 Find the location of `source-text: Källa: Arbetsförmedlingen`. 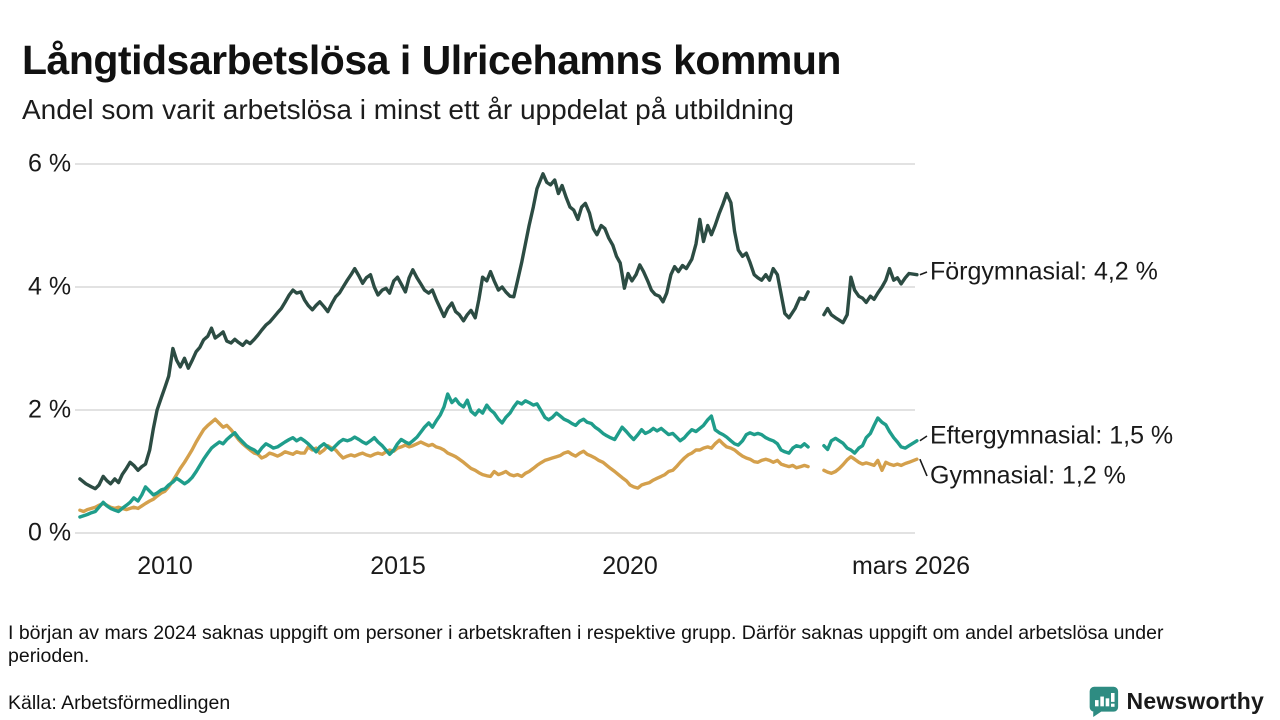

source-text: Källa: Arbetsförmedlingen is located at coordinates (119, 703).